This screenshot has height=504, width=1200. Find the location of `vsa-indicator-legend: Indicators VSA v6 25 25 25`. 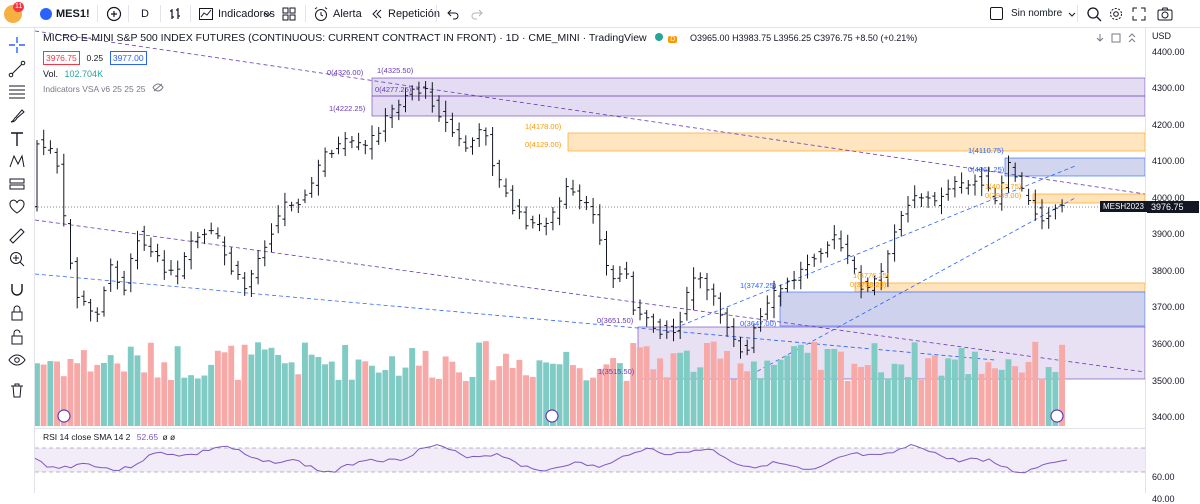

vsa-indicator-legend: Indicators VSA v6 25 25 25 is located at coordinates (103, 88).